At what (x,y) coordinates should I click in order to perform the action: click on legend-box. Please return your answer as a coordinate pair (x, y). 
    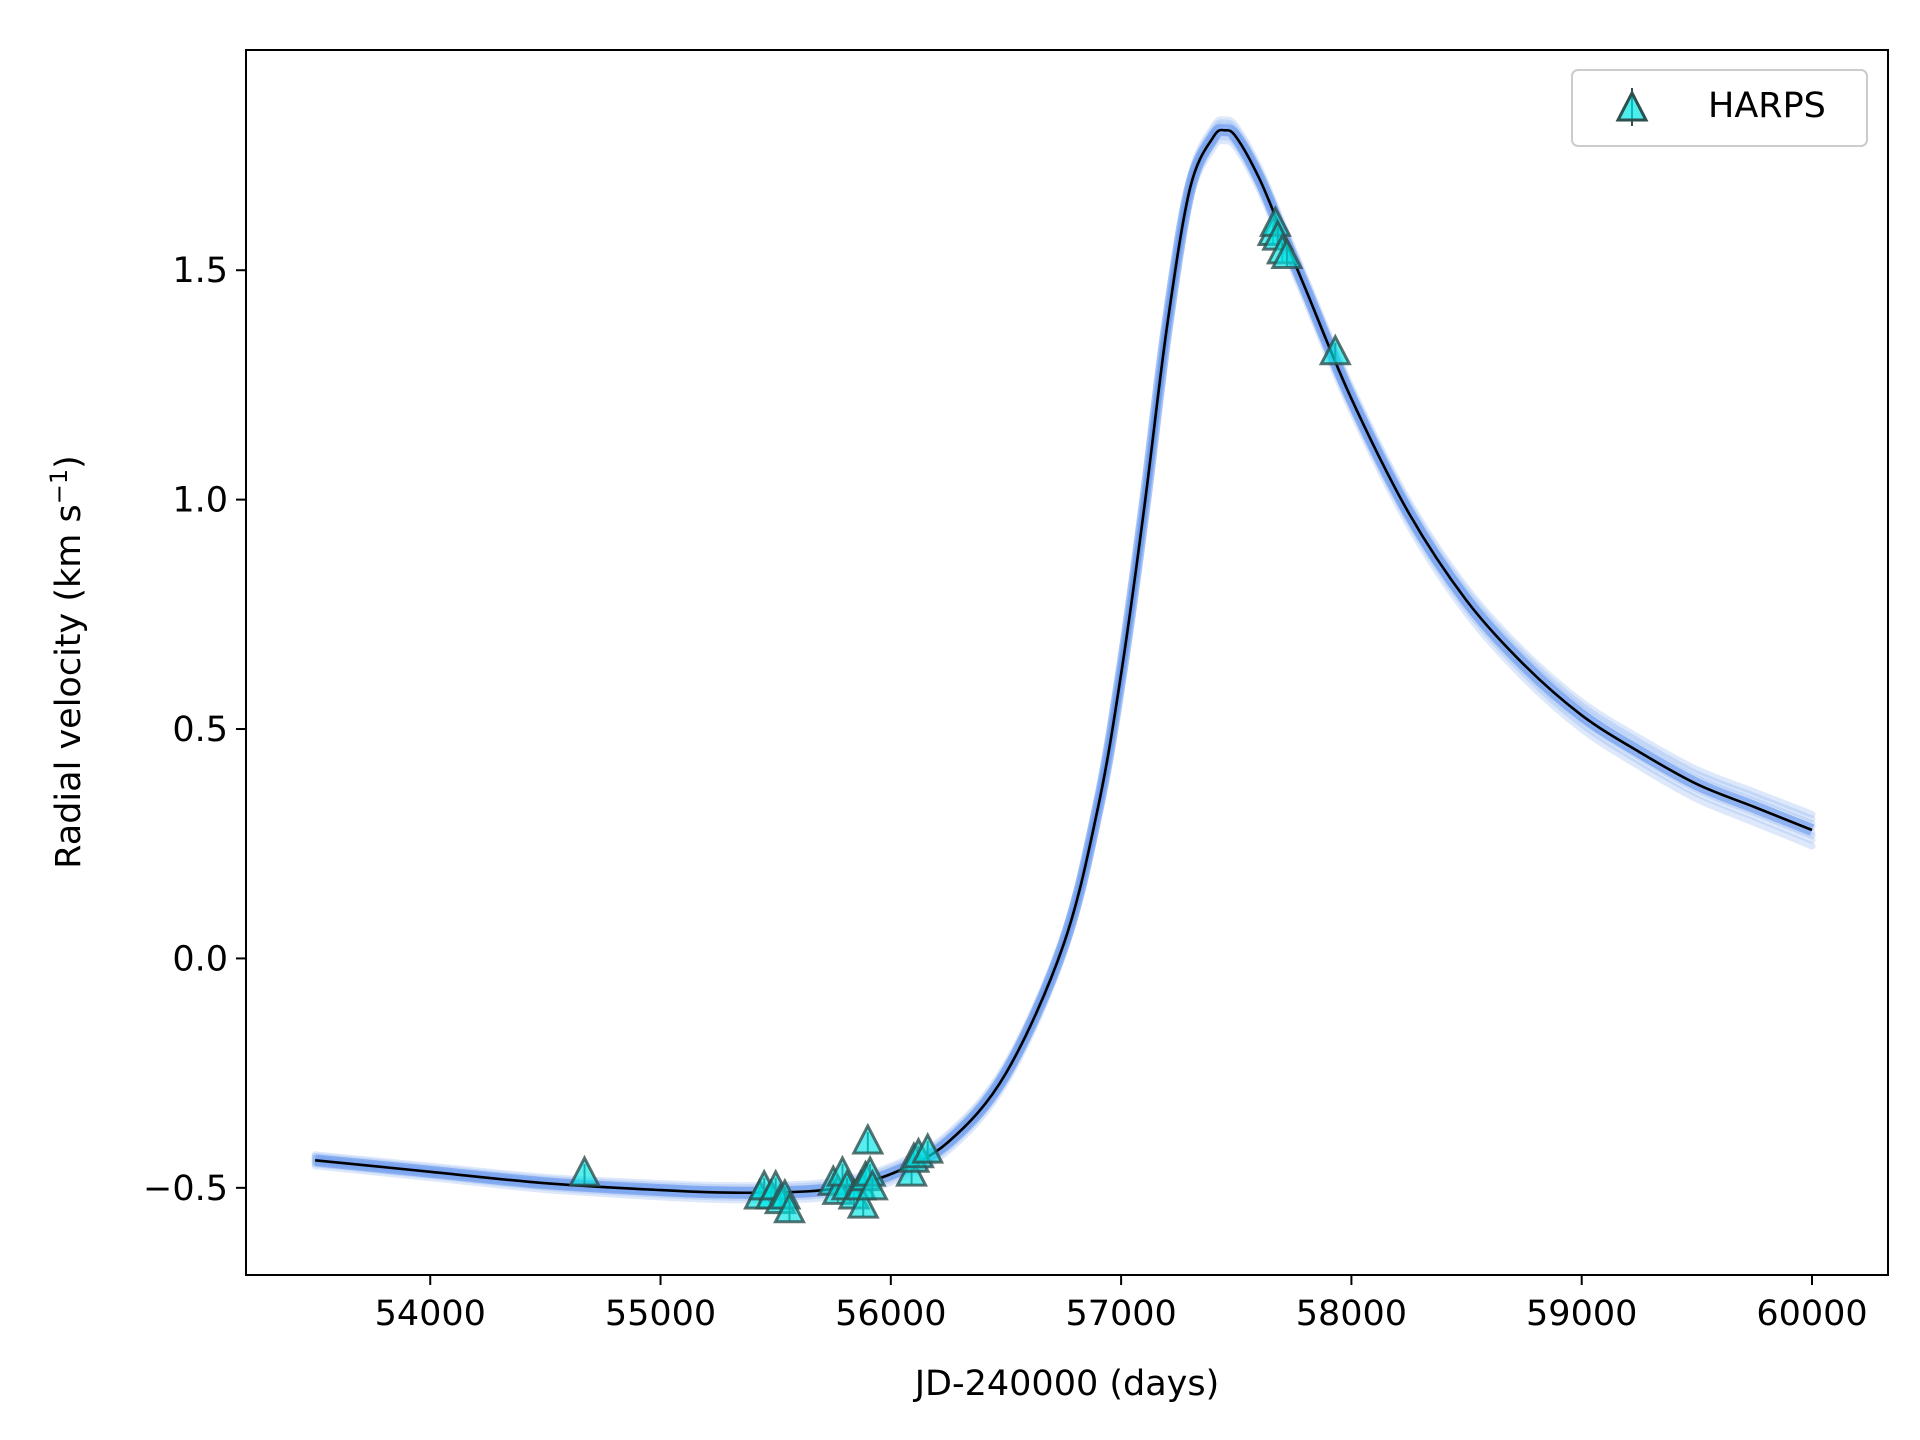
    Looking at the image, I should click on (1719, 108).